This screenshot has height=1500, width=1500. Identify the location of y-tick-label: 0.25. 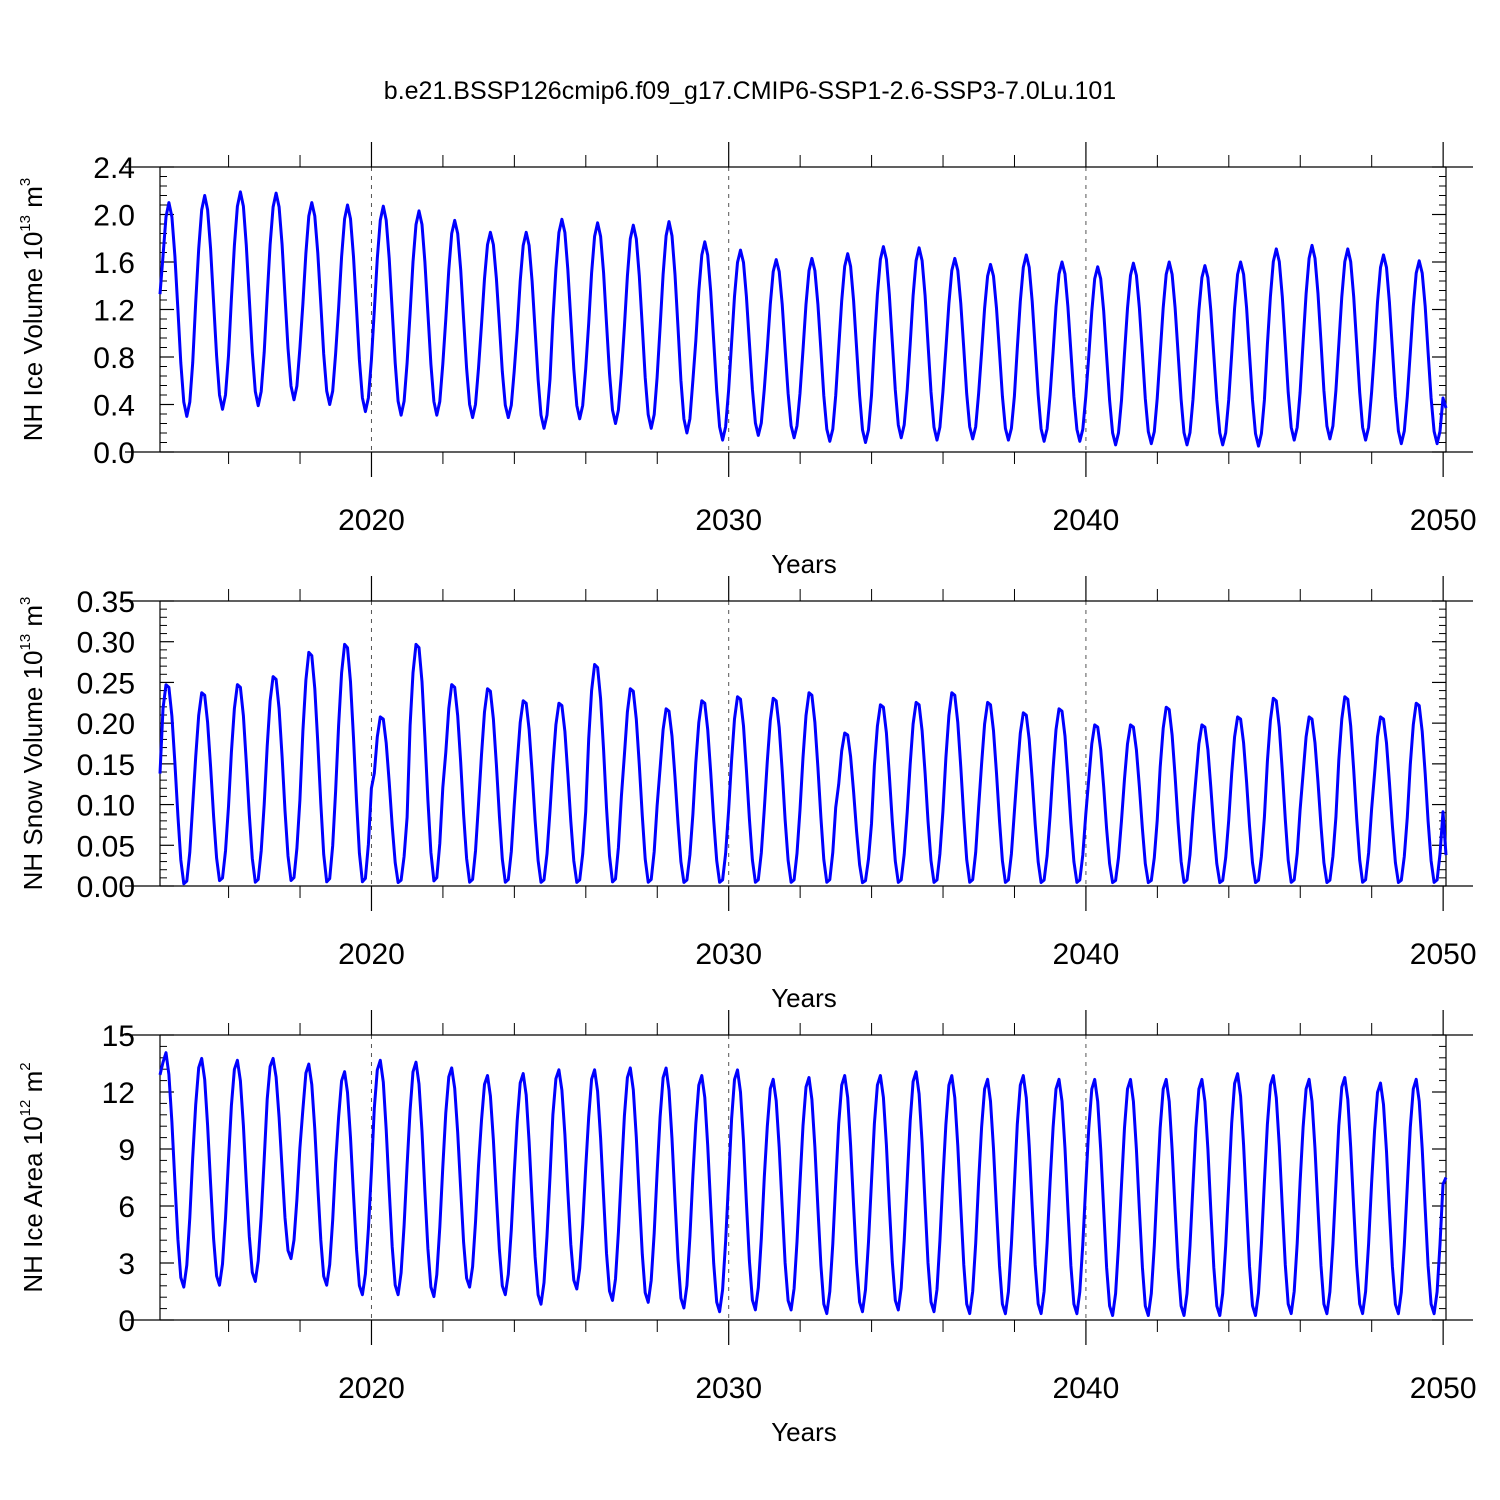
(106, 683).